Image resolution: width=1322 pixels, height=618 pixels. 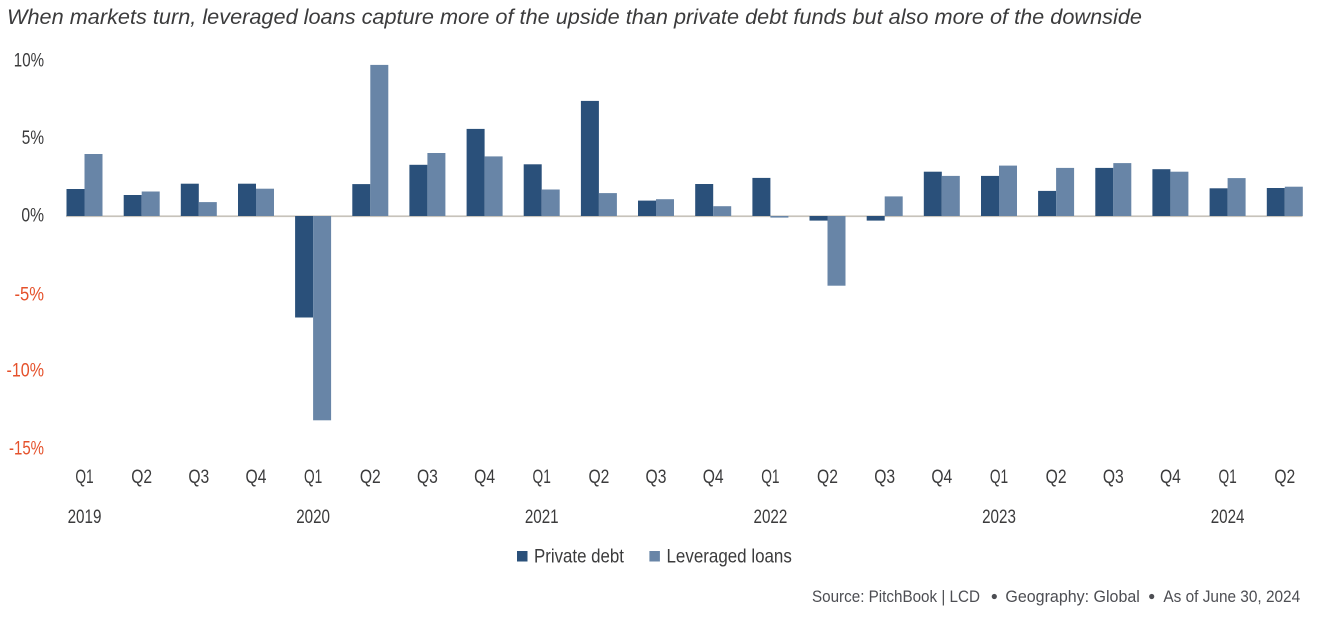 What do you see at coordinates (1231, 598) in the screenshot?
I see `svg-text: As of June 30, 2024` at bounding box center [1231, 598].